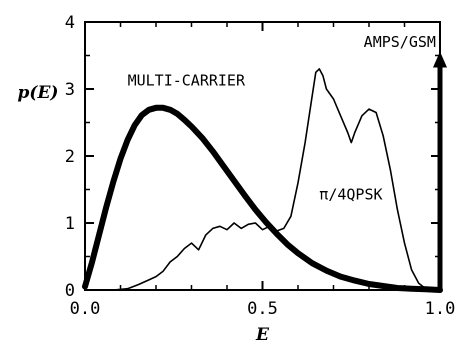  What do you see at coordinates (70, 291) in the screenshot?
I see `y-tick-label: 0` at bounding box center [70, 291].